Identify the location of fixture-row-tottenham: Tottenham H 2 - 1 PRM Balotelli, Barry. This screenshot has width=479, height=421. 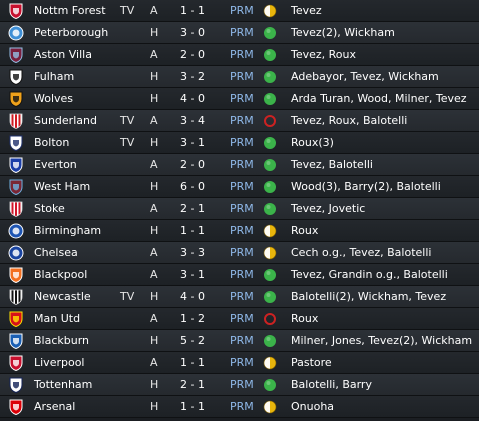
(239, 385).